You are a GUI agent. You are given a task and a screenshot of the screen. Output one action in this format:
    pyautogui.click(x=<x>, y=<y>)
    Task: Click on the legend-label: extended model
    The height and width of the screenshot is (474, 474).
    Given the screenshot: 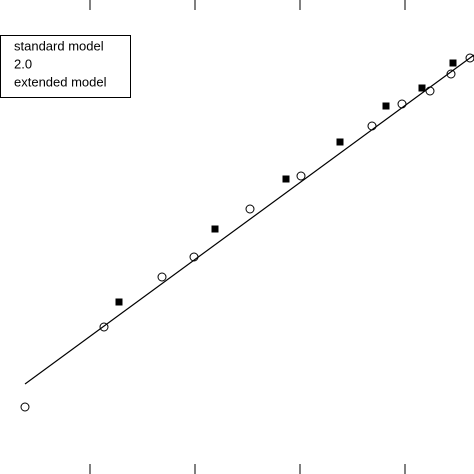 What is the action you would take?
    pyautogui.click(x=60, y=81)
    